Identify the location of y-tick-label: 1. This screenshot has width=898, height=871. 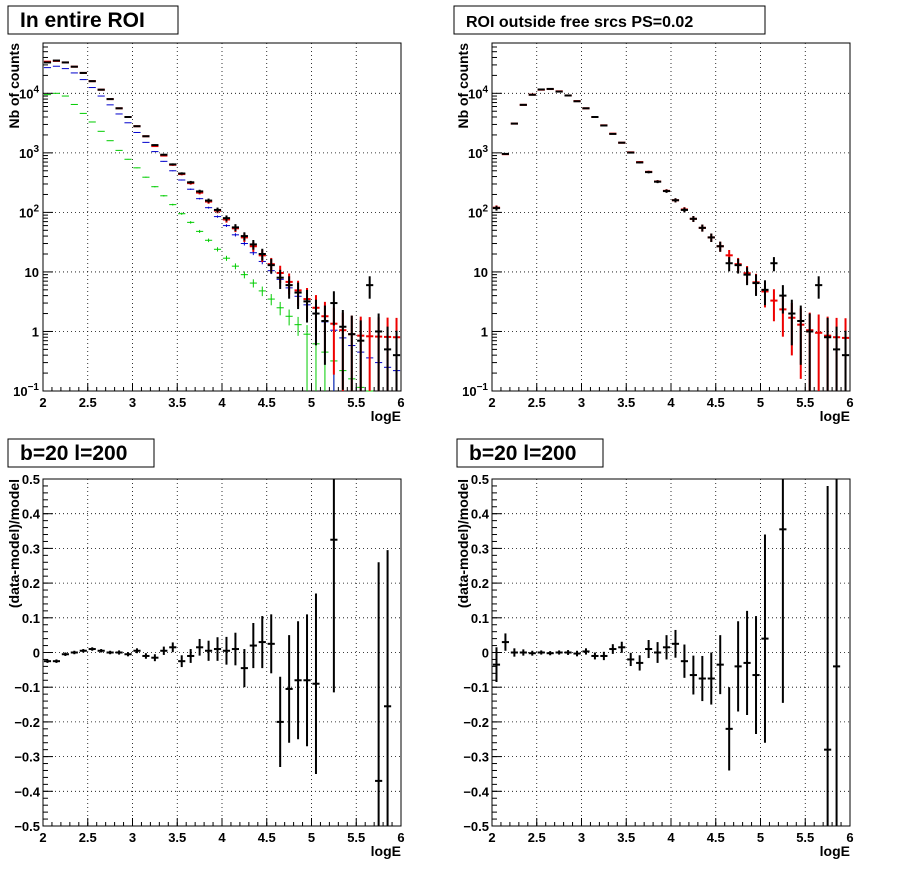
(35, 331).